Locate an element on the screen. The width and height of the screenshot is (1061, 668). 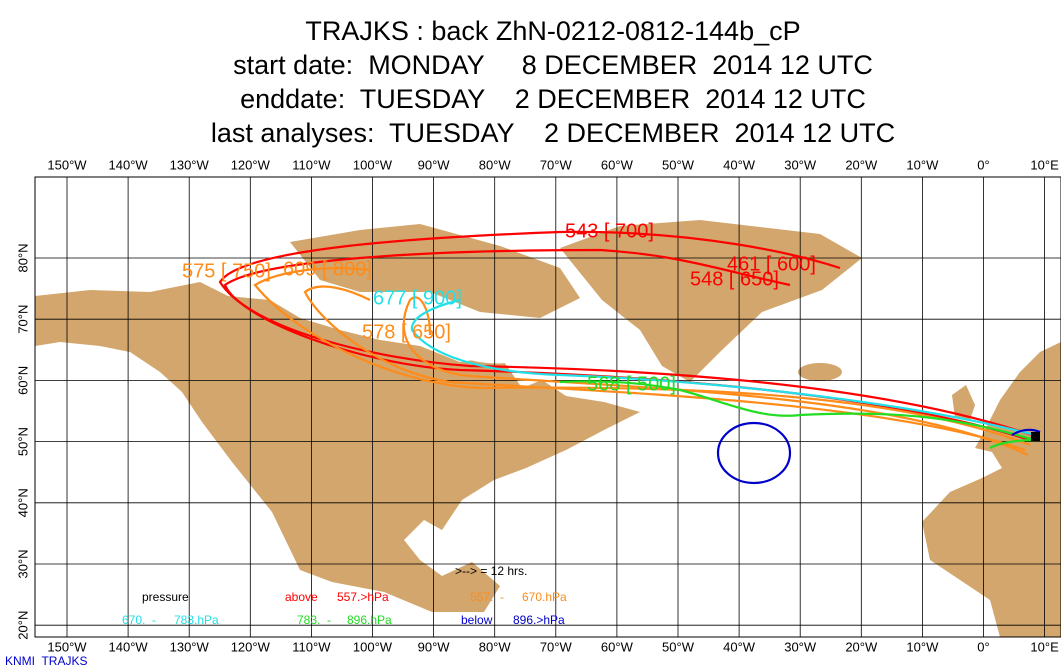
lon-label-bottom: 110°W is located at coordinates (311, 646).